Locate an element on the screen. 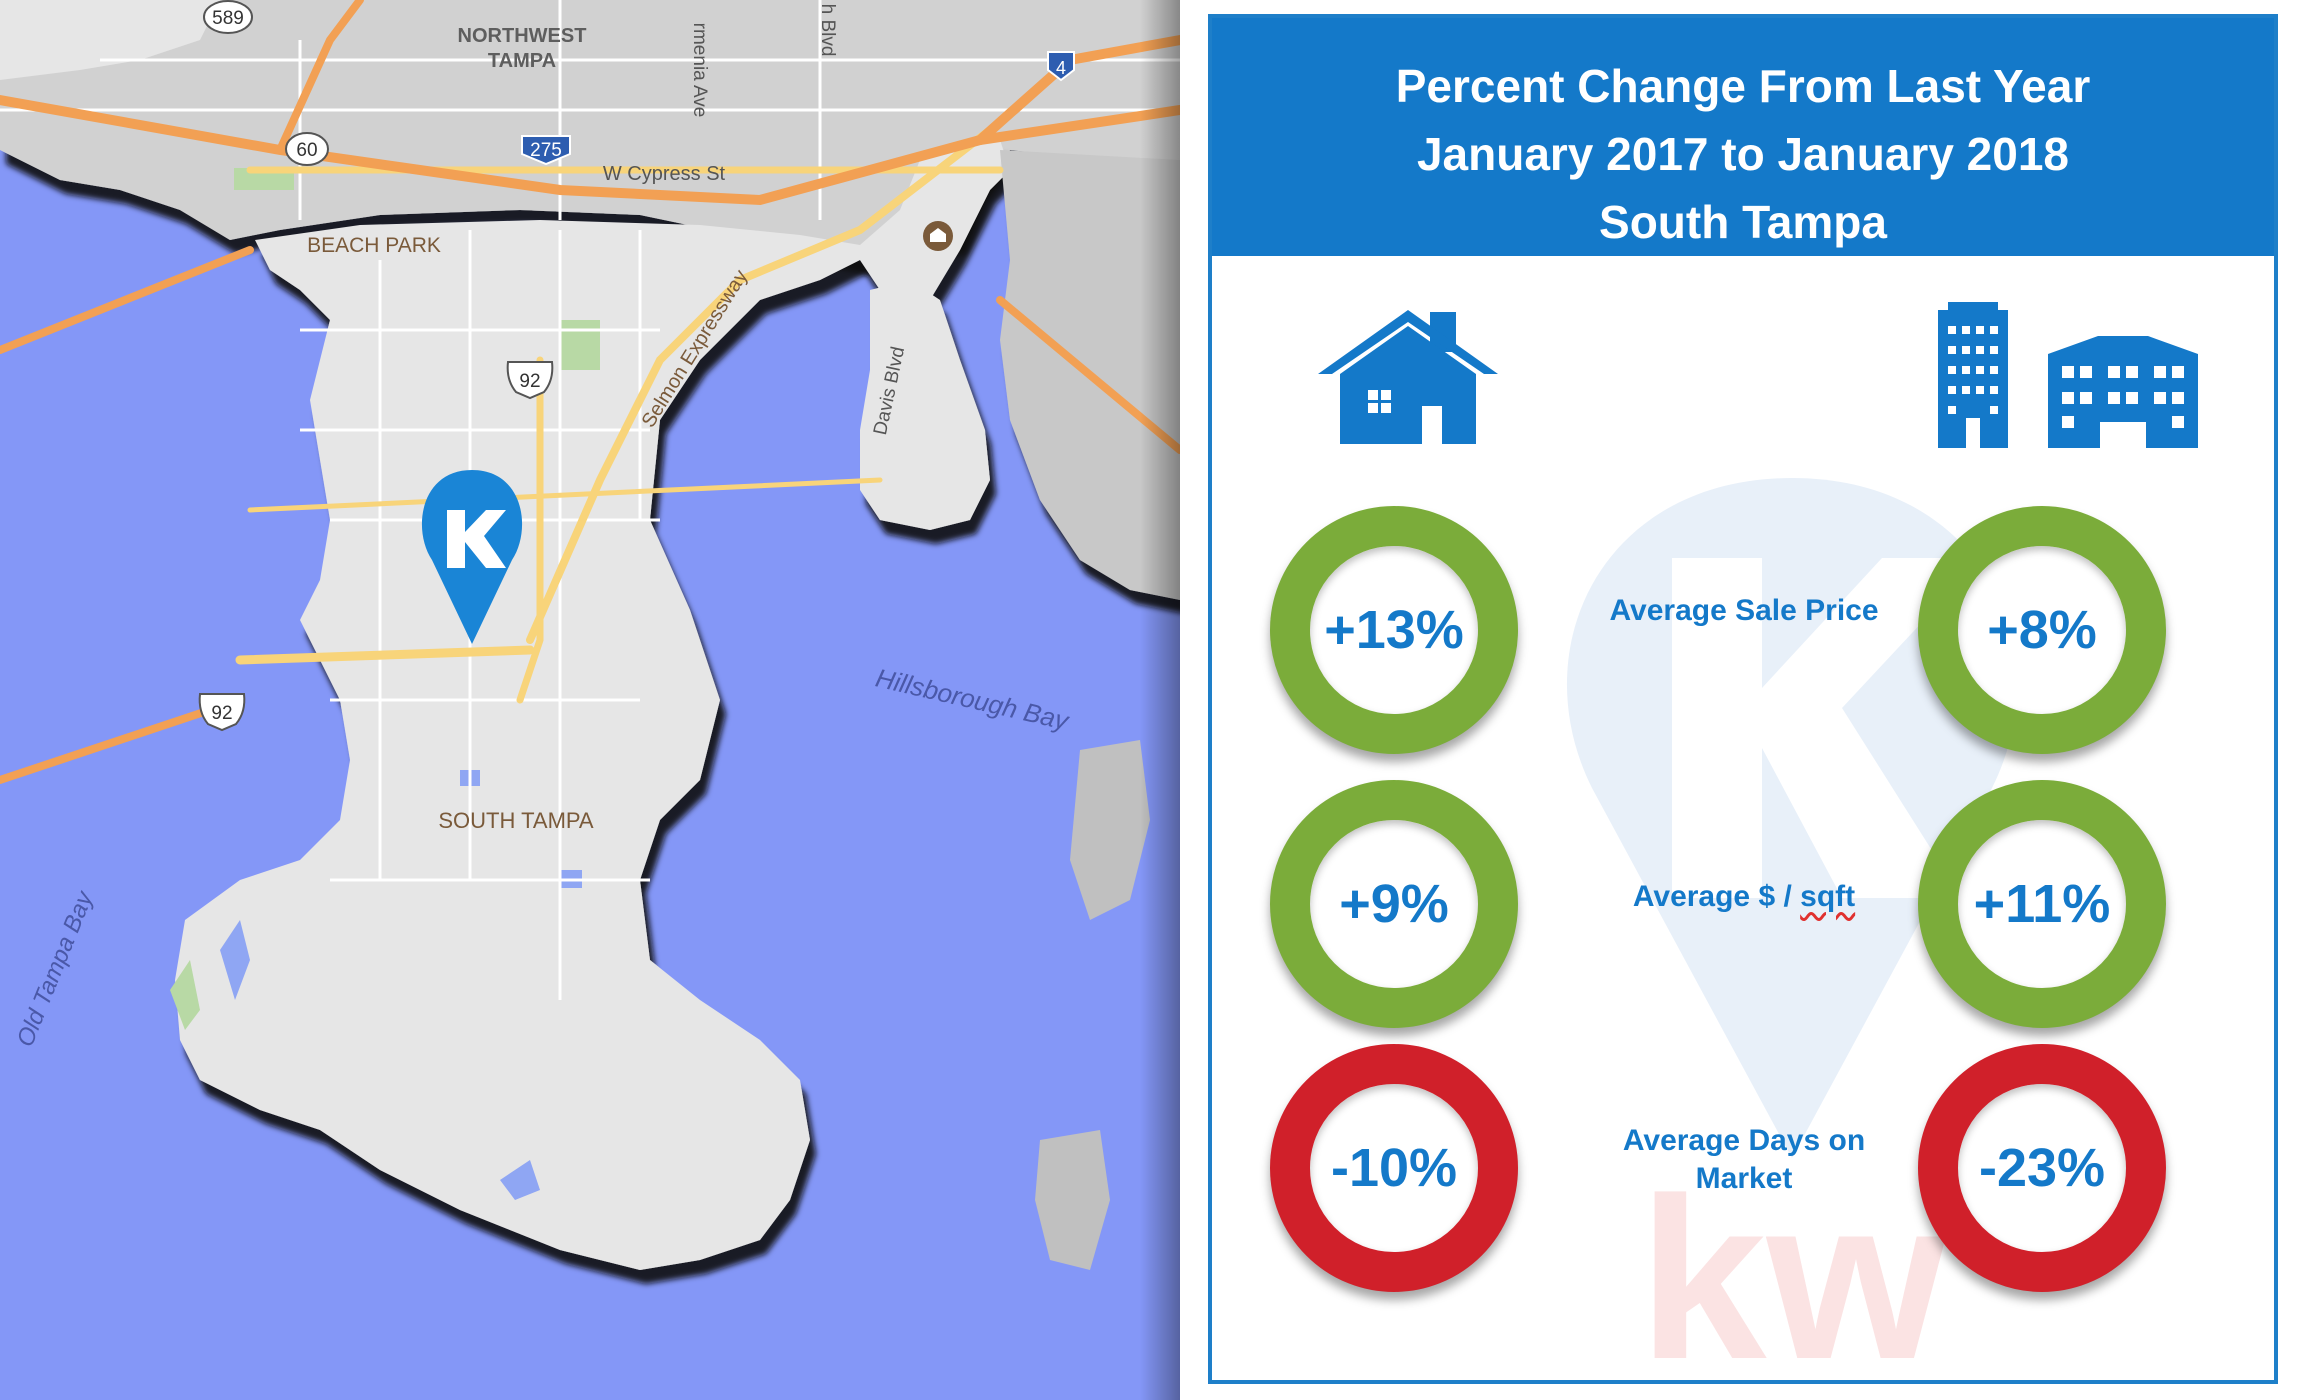 This screenshot has height=1400, width=2299. us-92-road is located at coordinates (530, 530).